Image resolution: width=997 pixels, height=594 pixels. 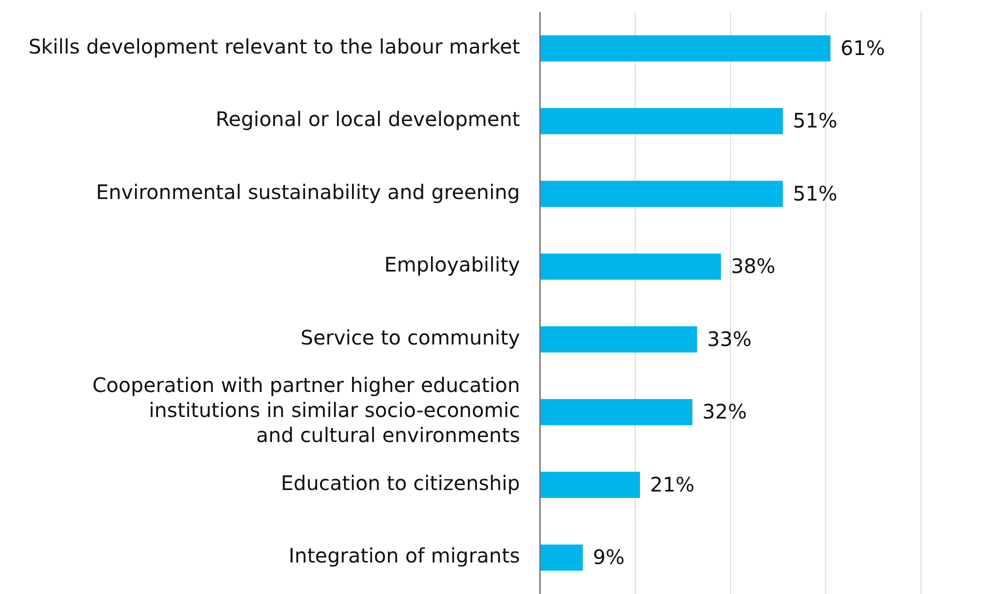 I want to click on y-tick-label: Service to community, so click(x=410, y=338).